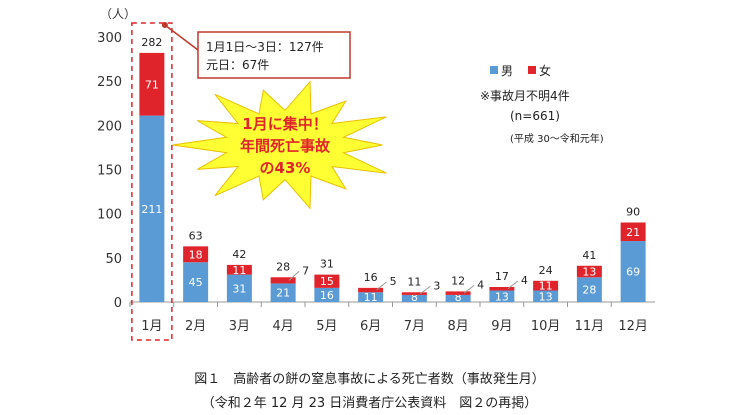  What do you see at coordinates (181, 37) in the screenshot?
I see `callout-line` at bounding box center [181, 37].